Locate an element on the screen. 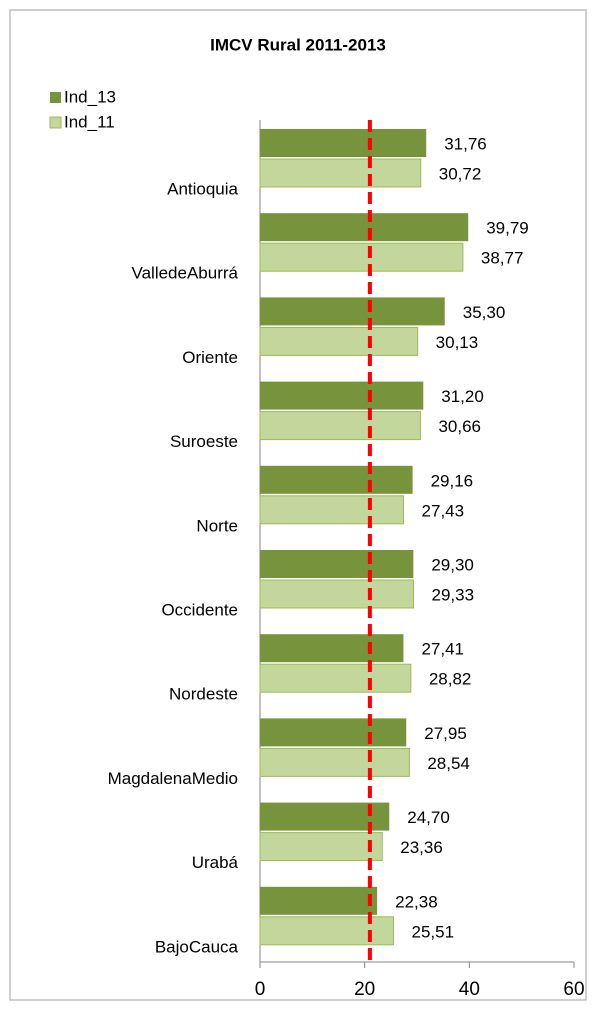 The image size is (596, 1016). y-tick-label: MagdalenaMedio is located at coordinates (173, 778).